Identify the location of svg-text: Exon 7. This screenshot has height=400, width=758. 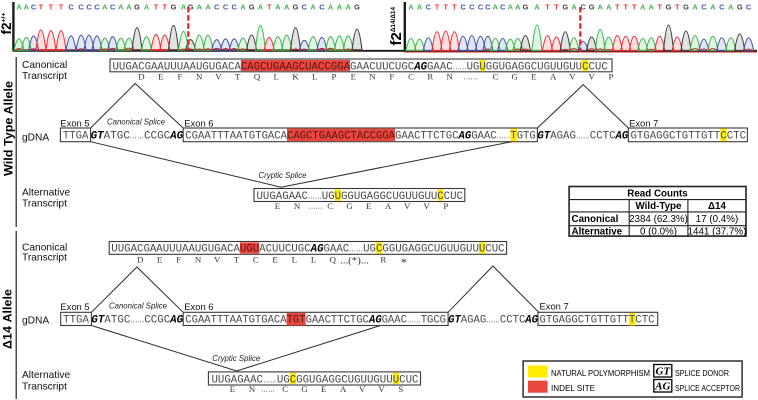
(643, 123).